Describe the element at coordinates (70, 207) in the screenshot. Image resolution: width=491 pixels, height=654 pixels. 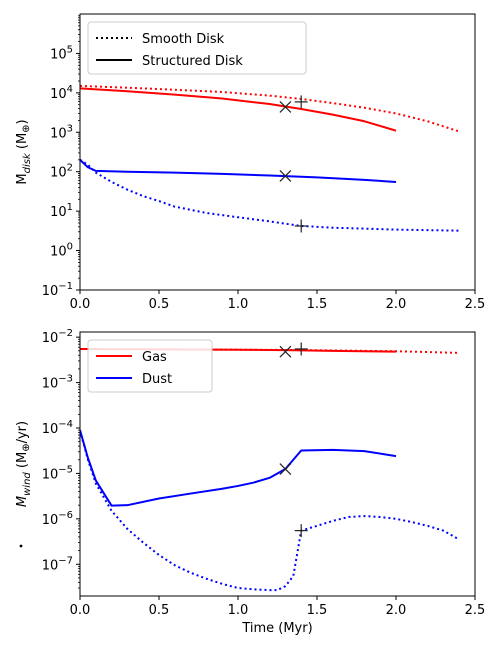
I see `y-tick-label-exponent: 1` at that location.